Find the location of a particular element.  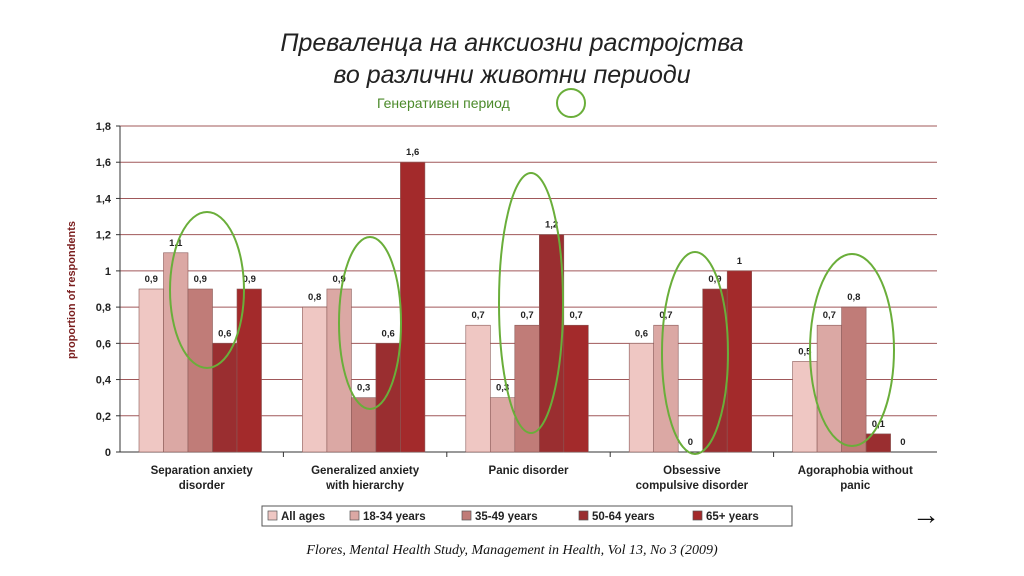

y-axis-label: proportion of respondents is located at coordinates (72, 290).